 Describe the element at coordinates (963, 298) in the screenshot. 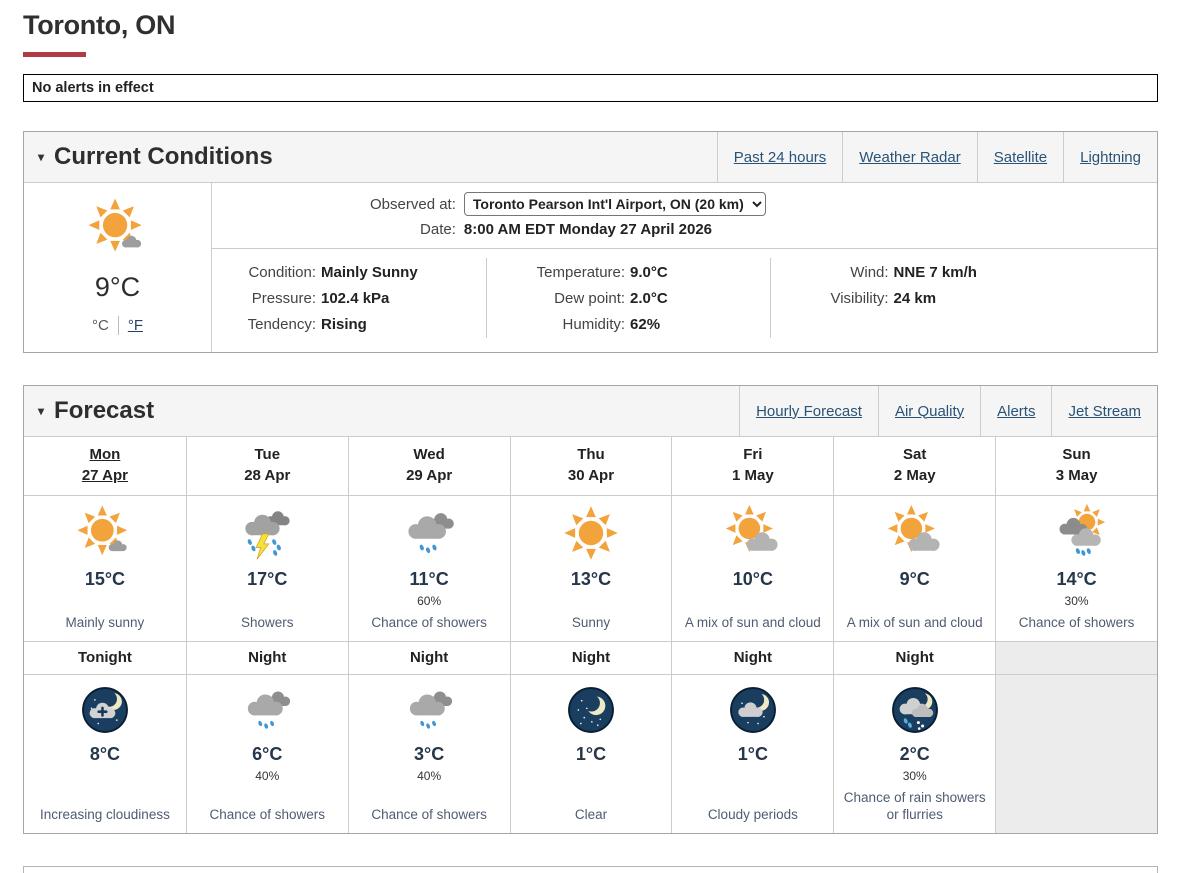

I see `wind-column: Wind: NNE 7 km/h Visibility: 24 km` at that location.